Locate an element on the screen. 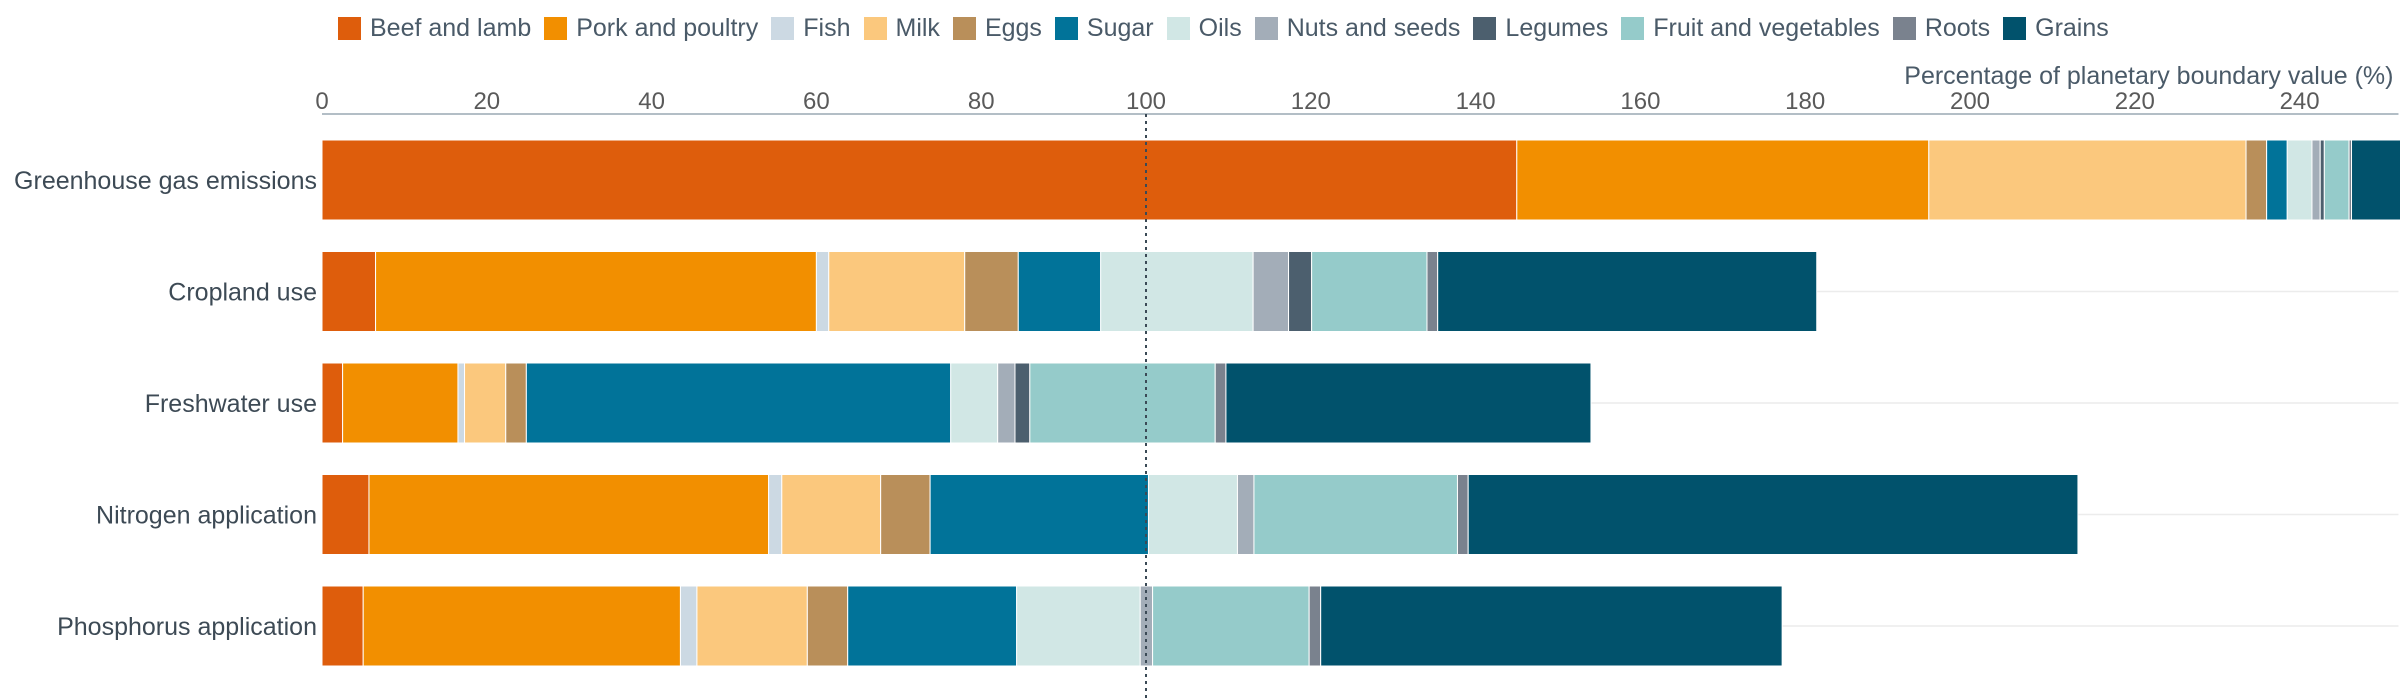  bar-freshwater-use-sugar is located at coordinates (738, 403).